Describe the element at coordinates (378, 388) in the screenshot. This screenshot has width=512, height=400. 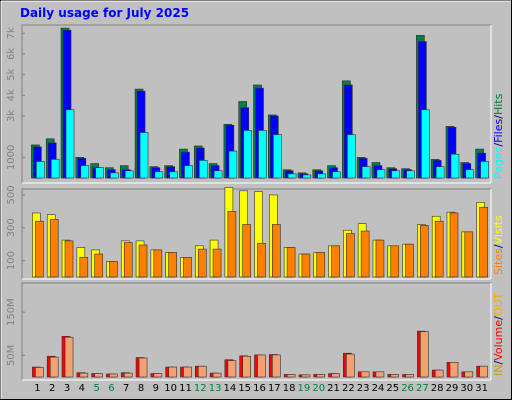
I see `x-tick-label: 24` at that location.